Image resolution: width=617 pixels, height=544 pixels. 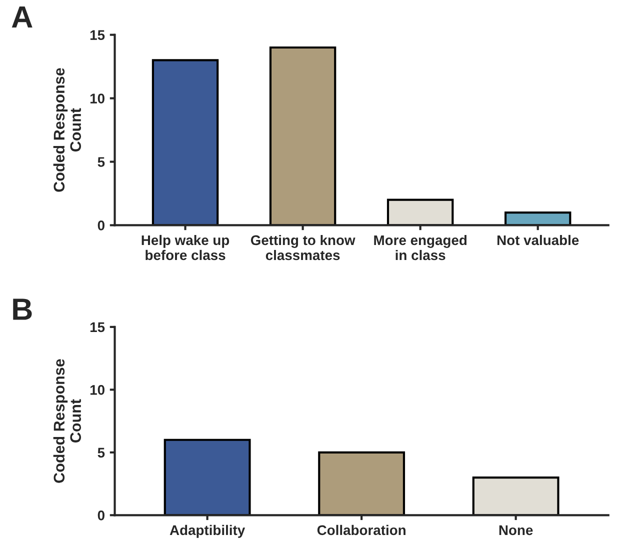 I want to click on x-tick-label: Getting to know classmates, so click(x=303, y=247).